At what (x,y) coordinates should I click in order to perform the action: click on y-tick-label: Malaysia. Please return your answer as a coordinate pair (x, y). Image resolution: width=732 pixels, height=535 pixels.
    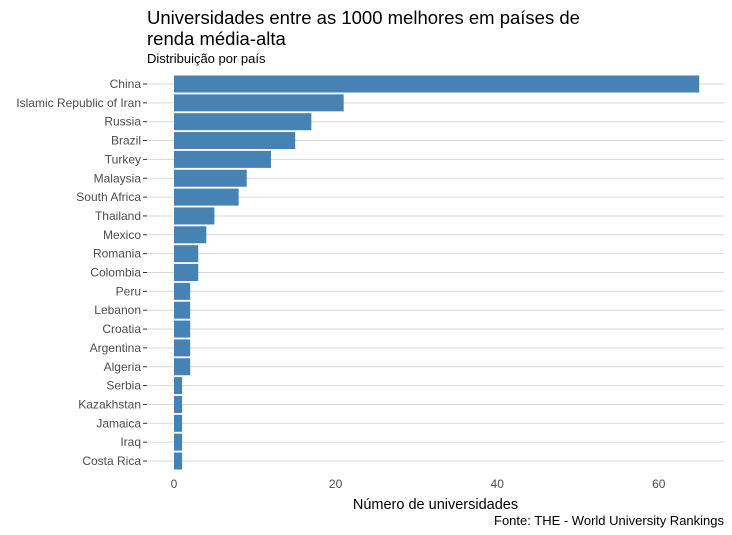
    Looking at the image, I should click on (118, 178).